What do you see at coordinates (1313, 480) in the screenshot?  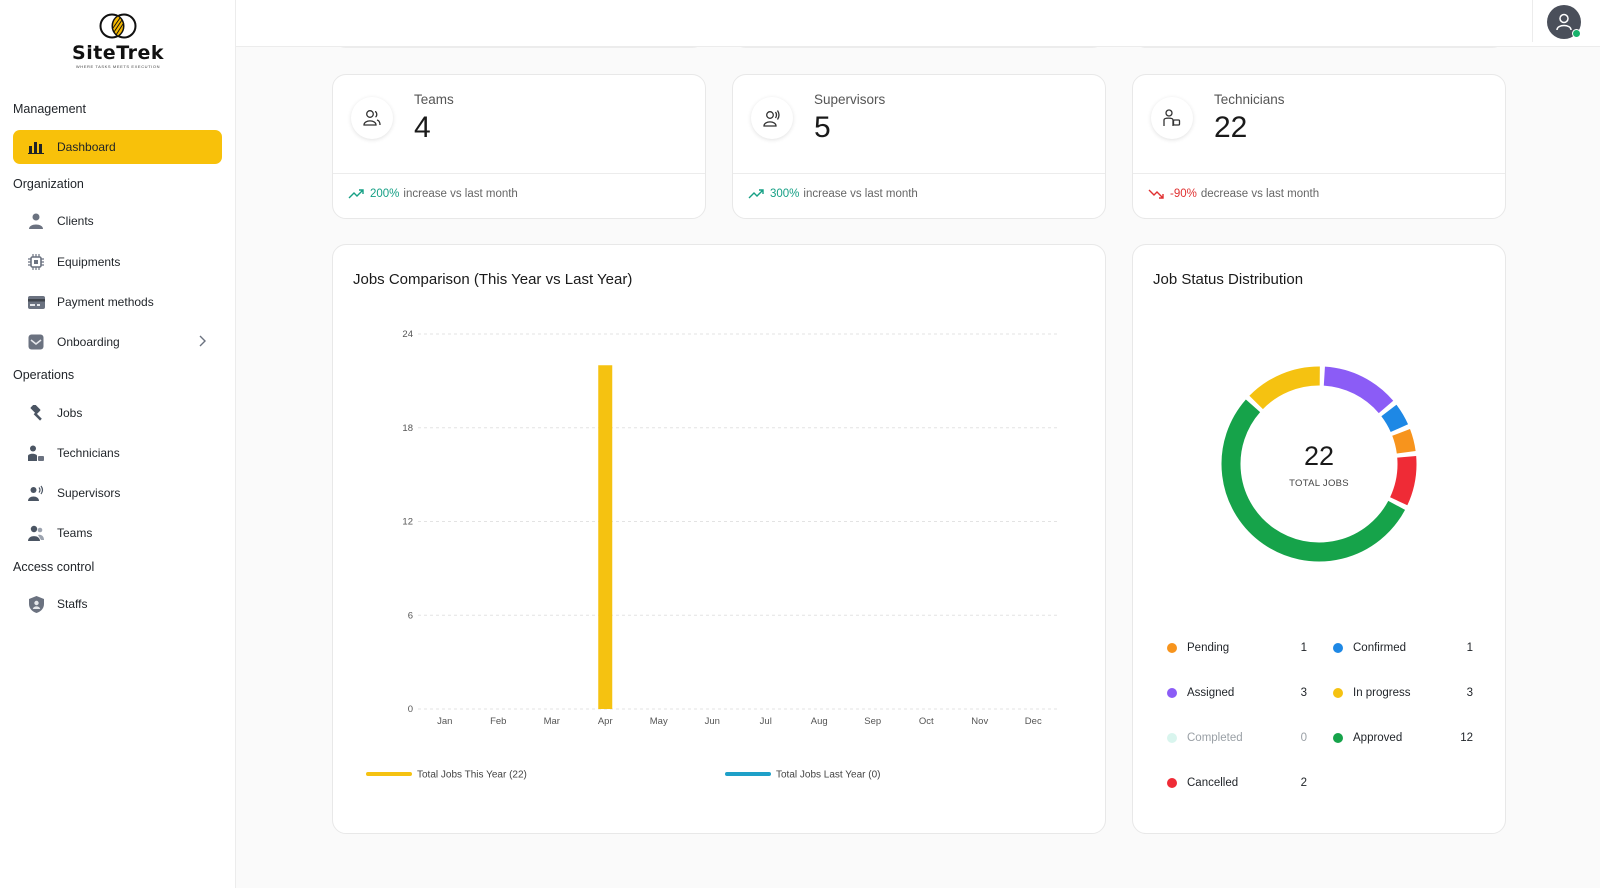 I see `donut-slice-approved` at bounding box center [1313, 480].